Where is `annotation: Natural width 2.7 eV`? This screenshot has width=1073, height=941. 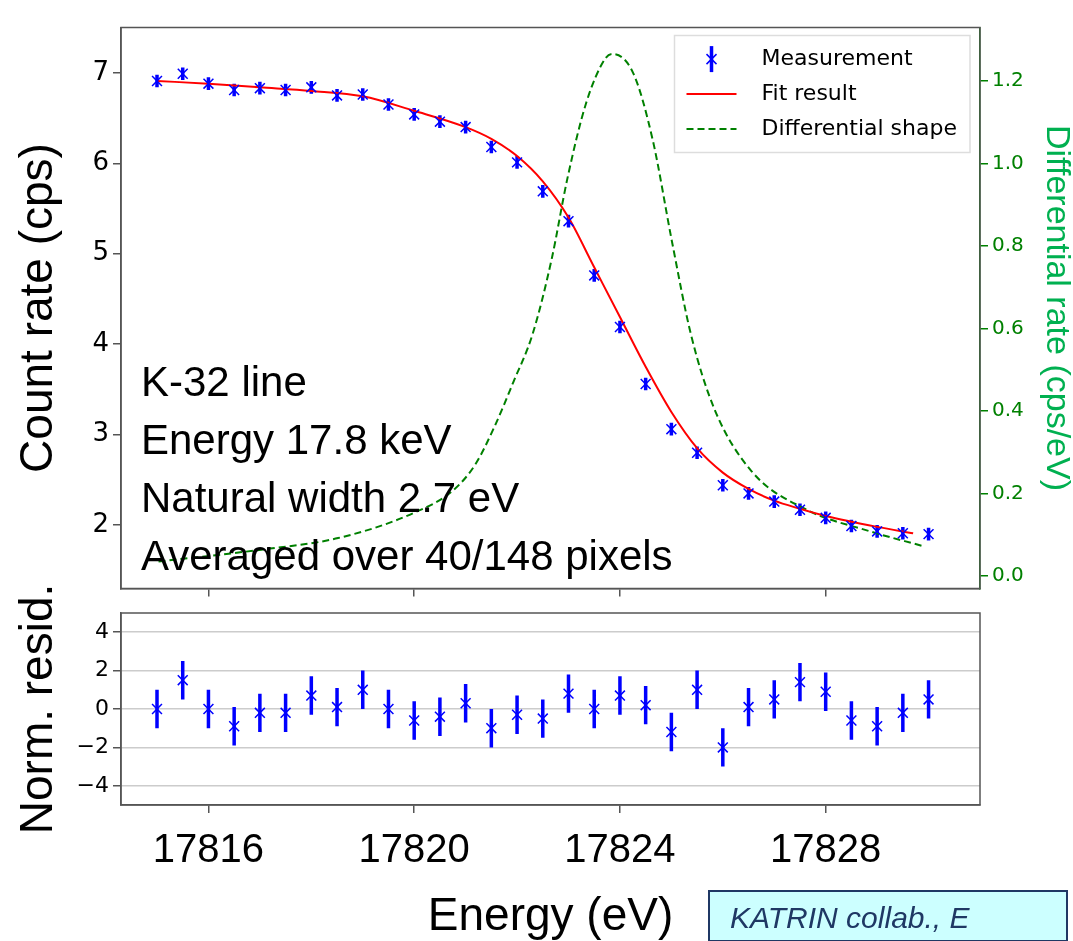 annotation: Natural width 2.7 eV is located at coordinates (330, 498).